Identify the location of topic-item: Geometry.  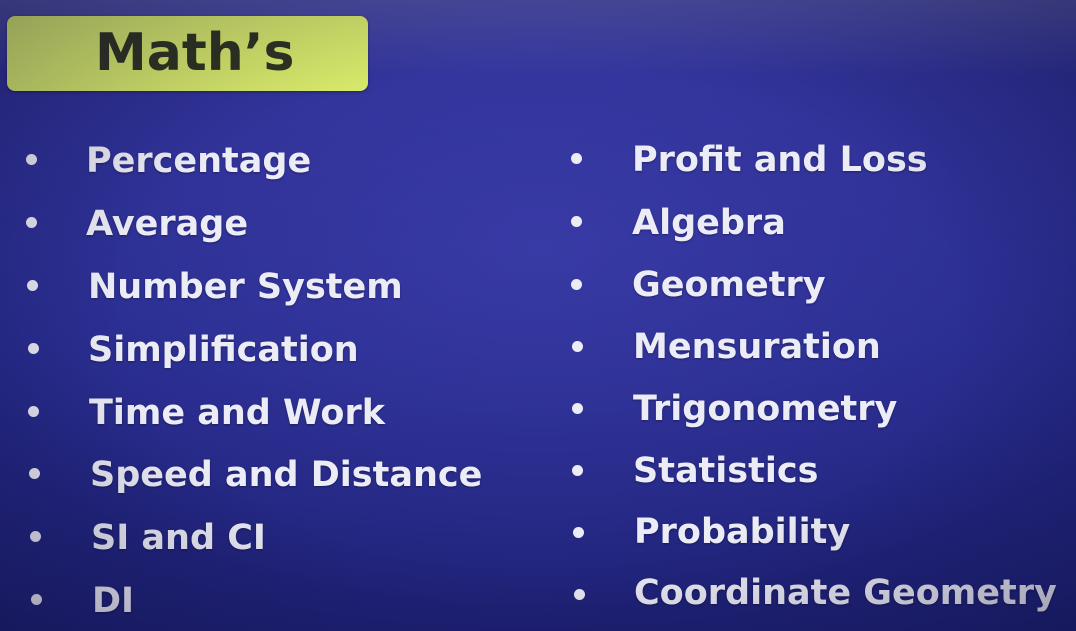
(729, 285).